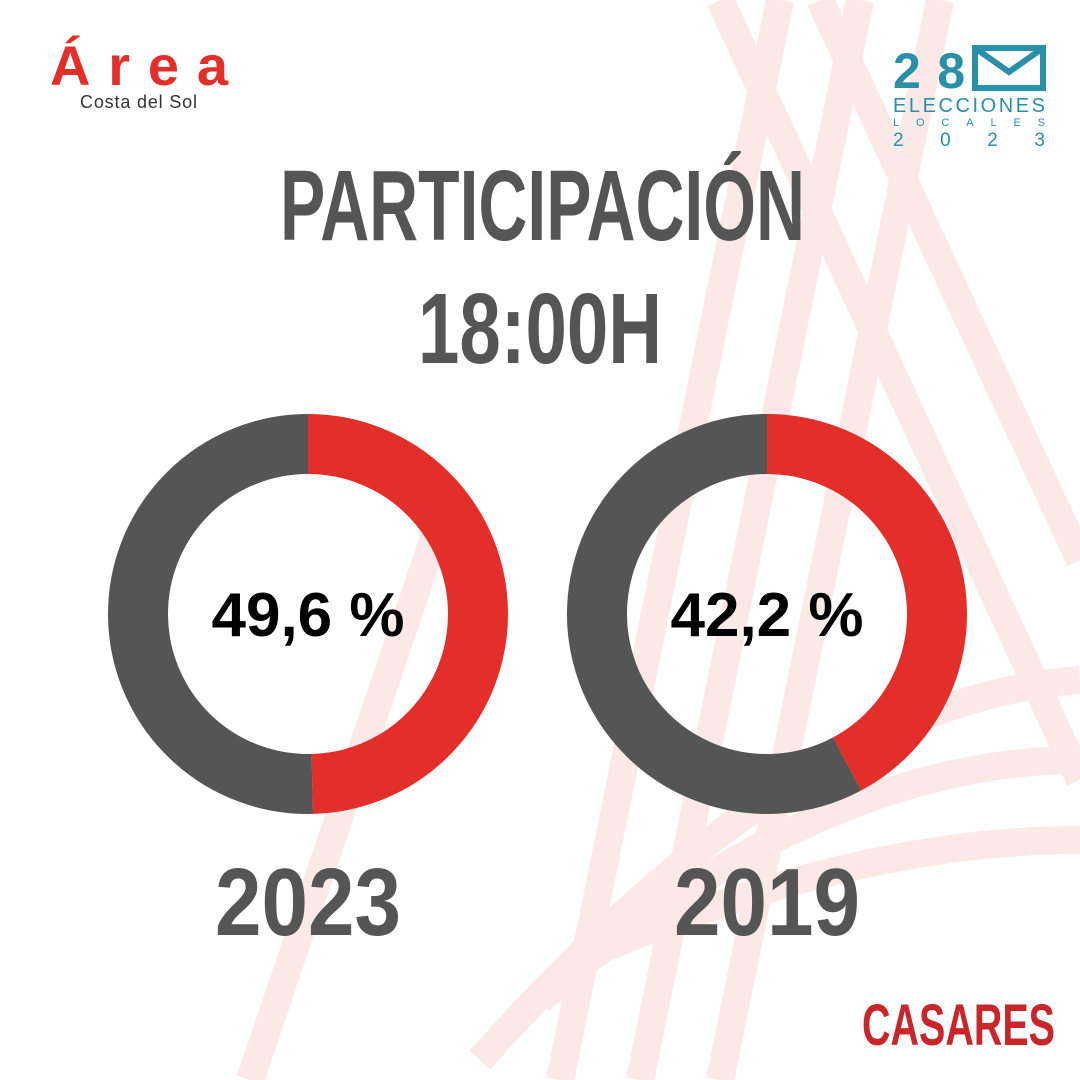 This screenshot has height=1080, width=1080. What do you see at coordinates (969, 123) in the screenshot?
I see `election-label: LOCALES` at bounding box center [969, 123].